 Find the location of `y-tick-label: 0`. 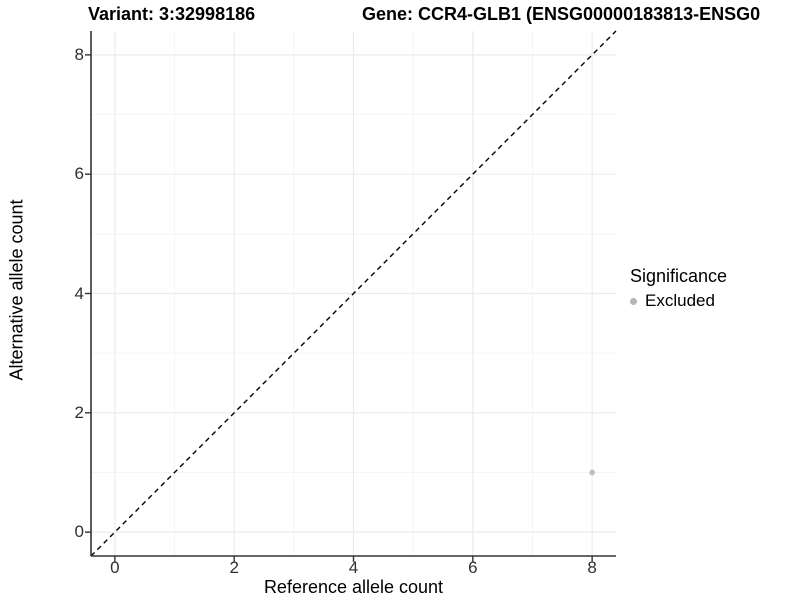

y-tick-label: 0 is located at coordinates (79, 532).